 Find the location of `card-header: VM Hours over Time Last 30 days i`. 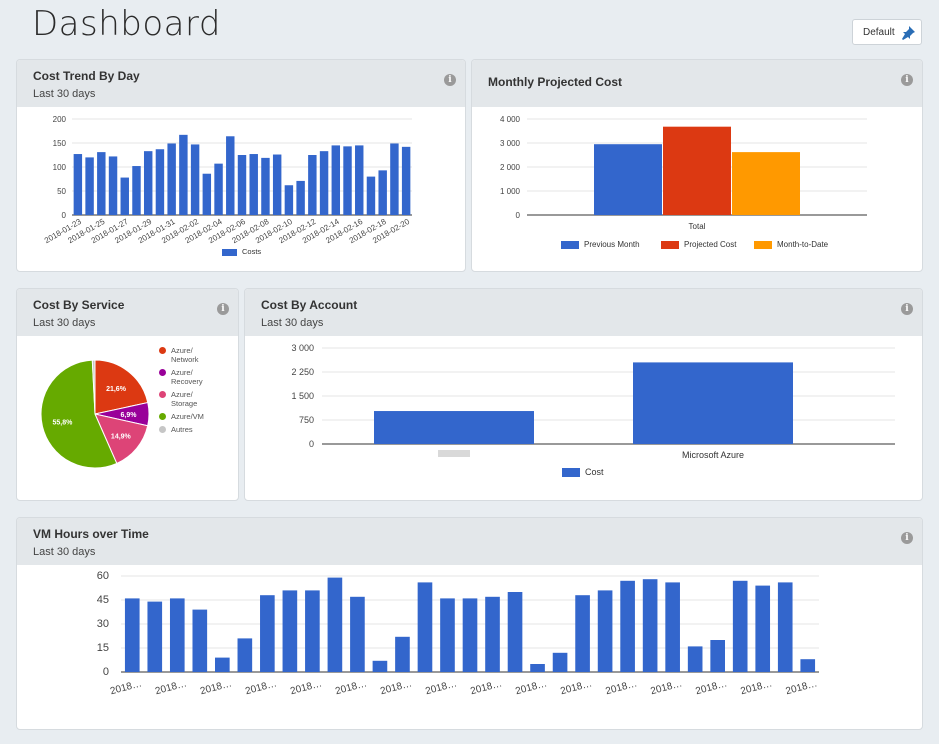

card-header: VM Hours over Time Last 30 days i is located at coordinates (469, 541).